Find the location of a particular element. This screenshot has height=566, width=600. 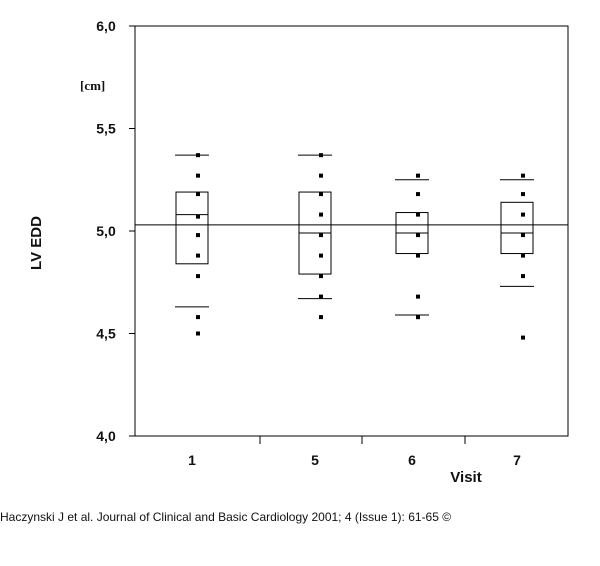

x-axis-label: Visit is located at coordinates (465, 477).